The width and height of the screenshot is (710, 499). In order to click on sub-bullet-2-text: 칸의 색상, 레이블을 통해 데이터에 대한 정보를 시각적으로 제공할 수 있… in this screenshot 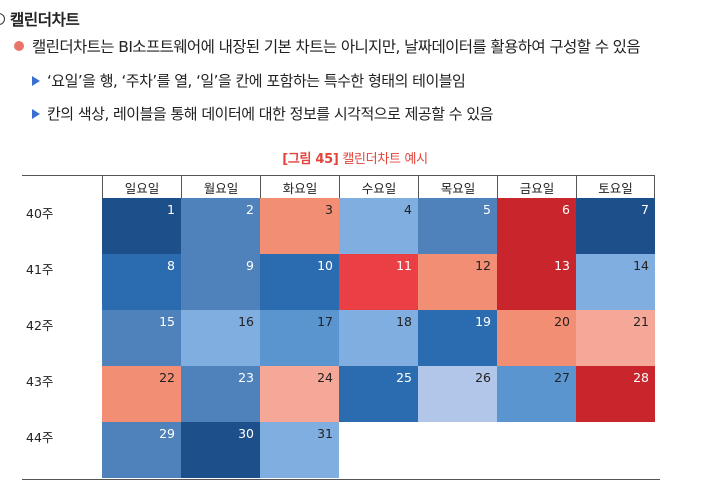, I will do `click(270, 114)`.